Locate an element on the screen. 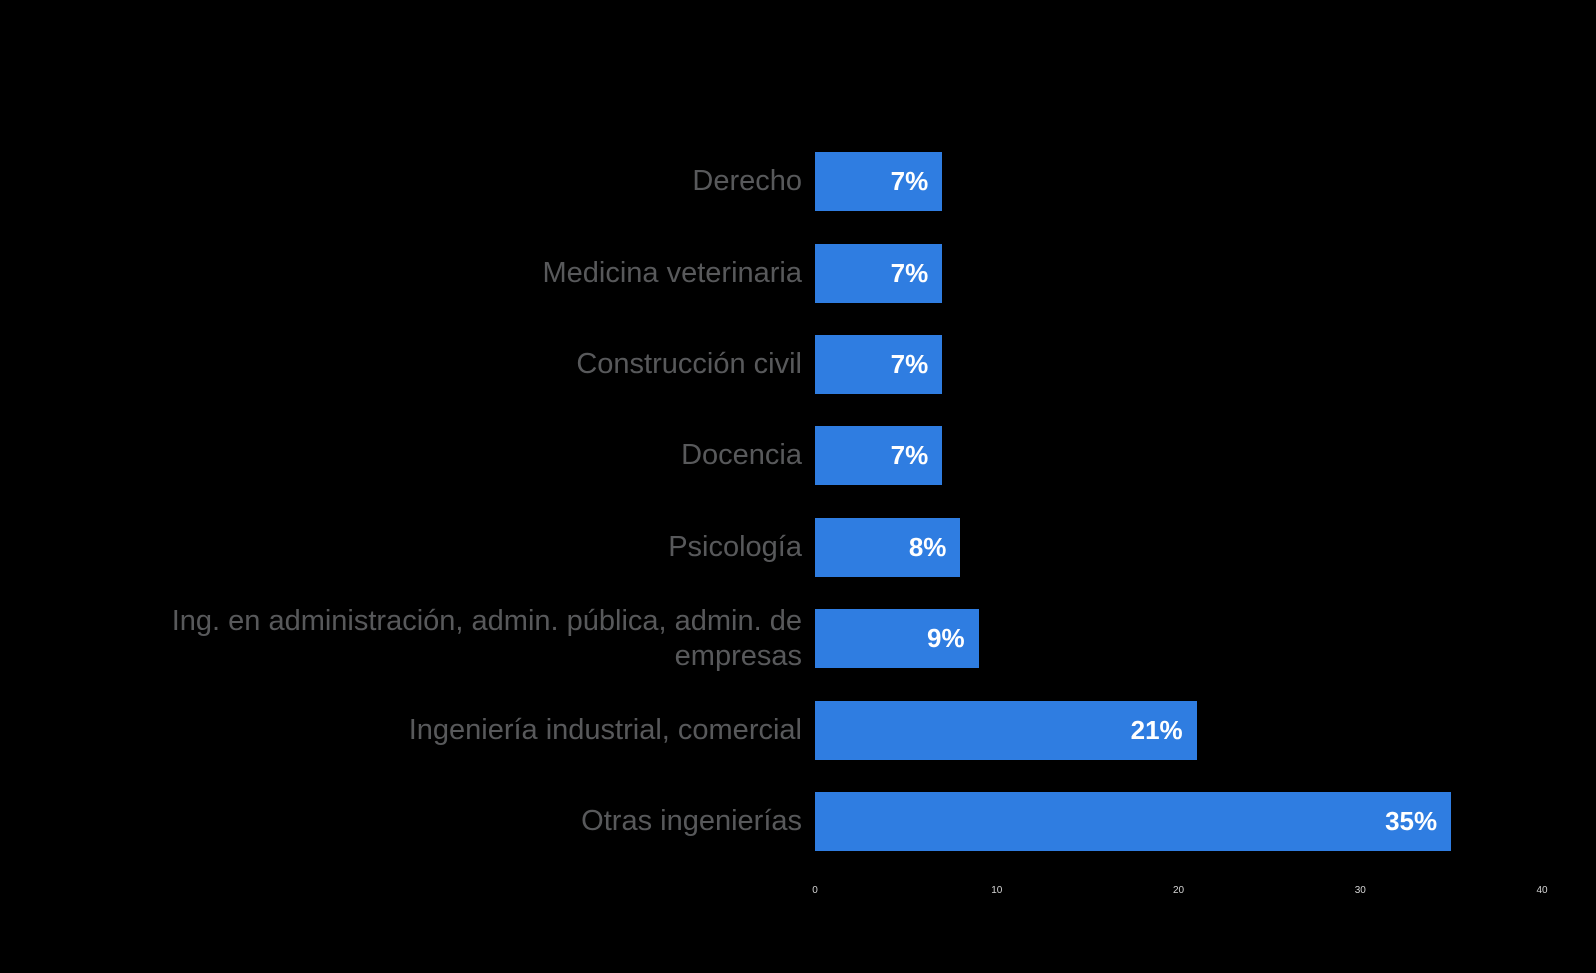 Image resolution: width=1596 pixels, height=973 pixels. bar: 21% is located at coordinates (1006, 730).